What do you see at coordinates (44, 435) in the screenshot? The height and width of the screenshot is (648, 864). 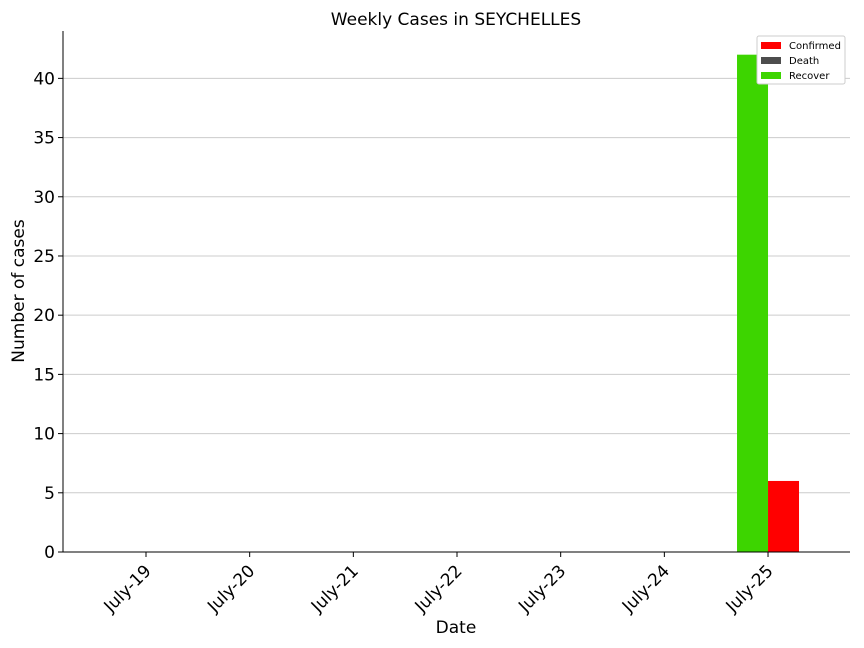 I see `y-tick-label: 10` at bounding box center [44, 435].